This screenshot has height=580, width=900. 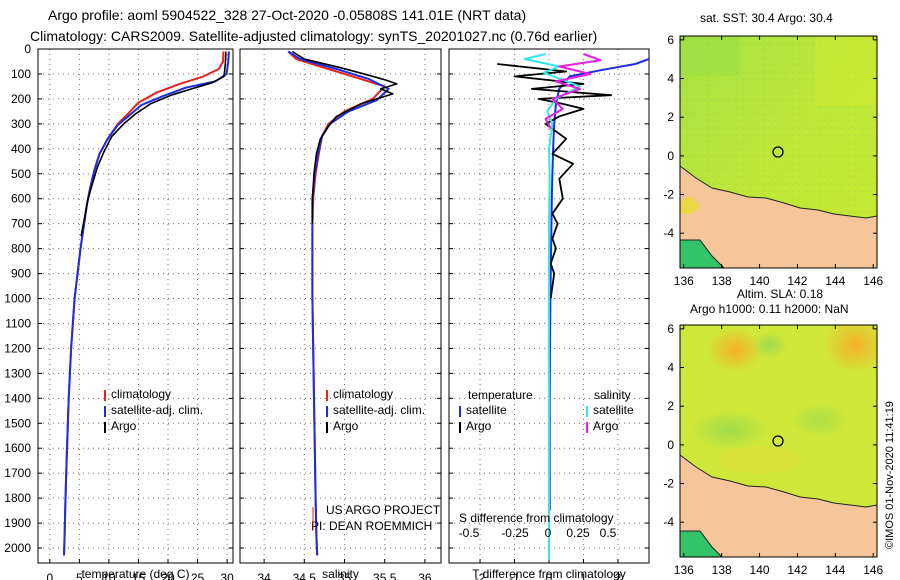 I want to click on sla-map-title-line1: Altim. SLA: 0.18, so click(x=780, y=294).